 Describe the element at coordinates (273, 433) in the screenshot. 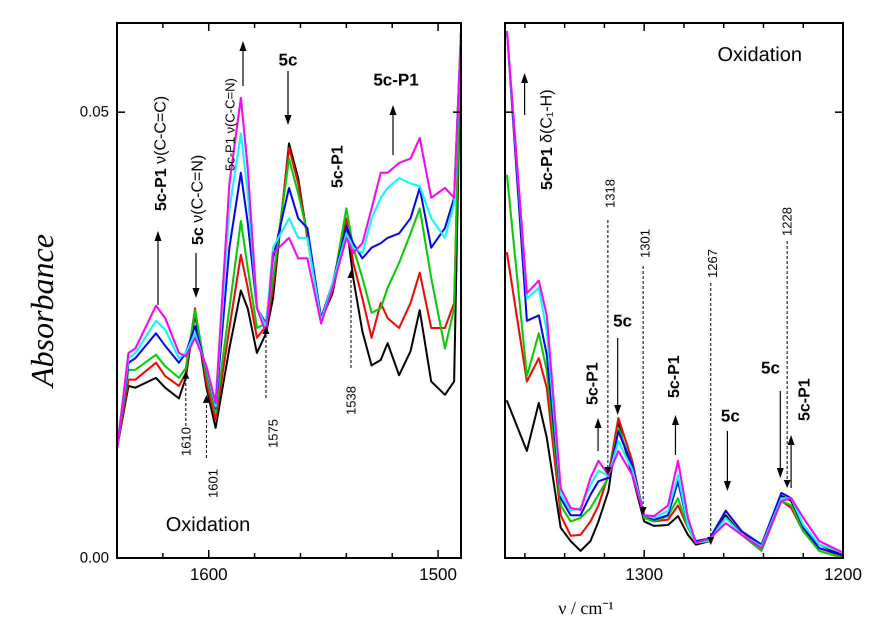

I see `annotation: 1575` at that location.